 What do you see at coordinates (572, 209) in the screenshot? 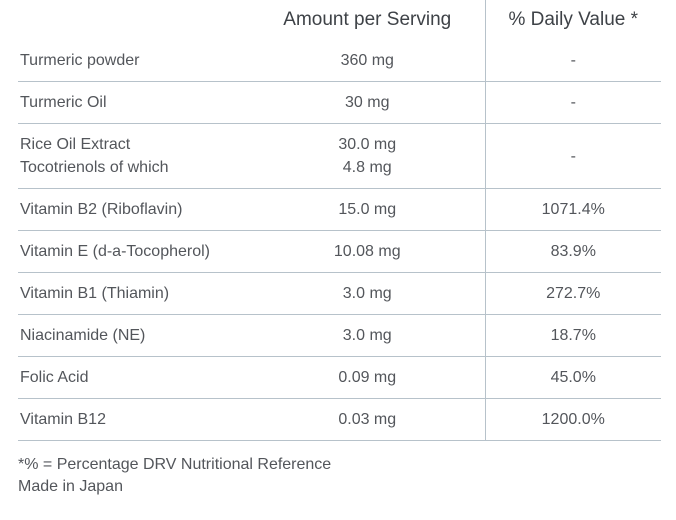
I see `daily-value: 1071.4%` at bounding box center [572, 209].